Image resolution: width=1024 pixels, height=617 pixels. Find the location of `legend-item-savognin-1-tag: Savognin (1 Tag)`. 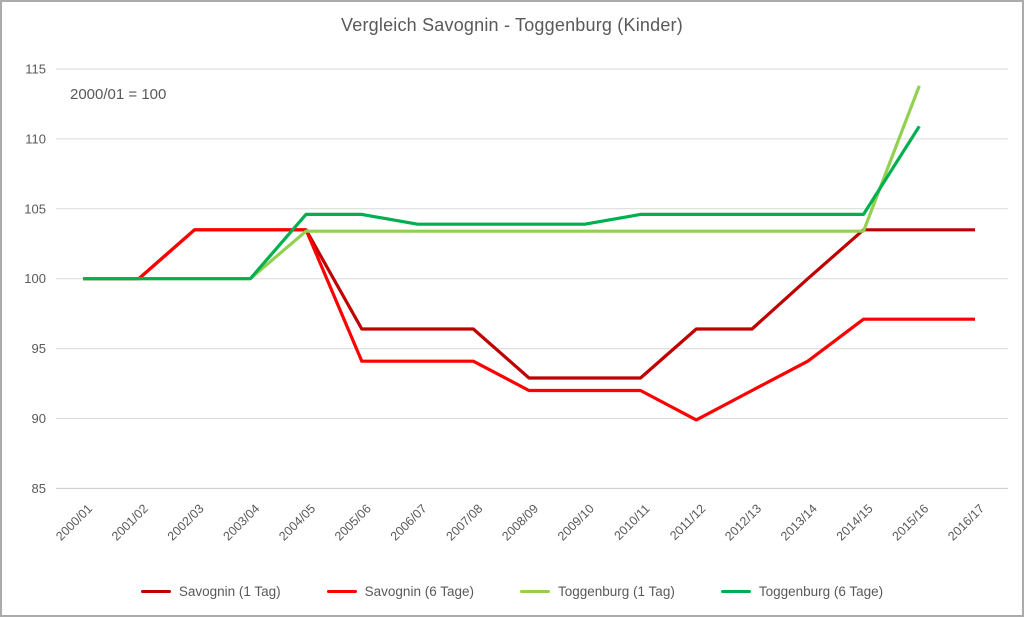

legend-item-savognin-1-tag: Savognin (1 Tag) is located at coordinates (210, 591).